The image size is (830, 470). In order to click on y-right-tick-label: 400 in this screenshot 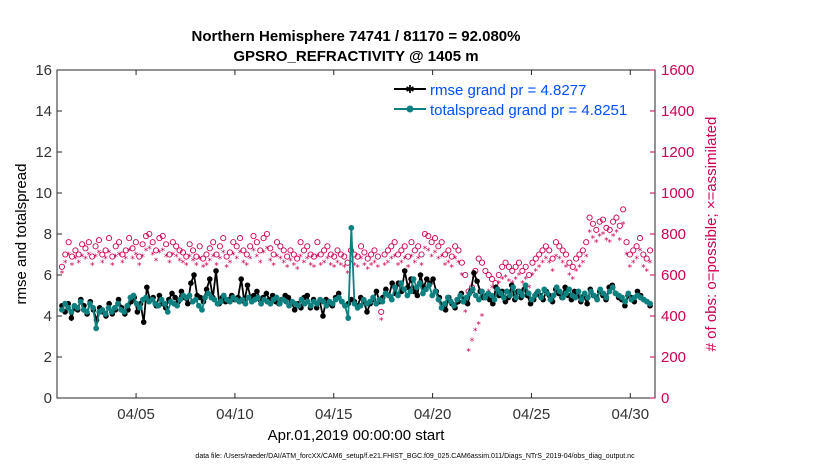, I will do `click(673, 316)`.